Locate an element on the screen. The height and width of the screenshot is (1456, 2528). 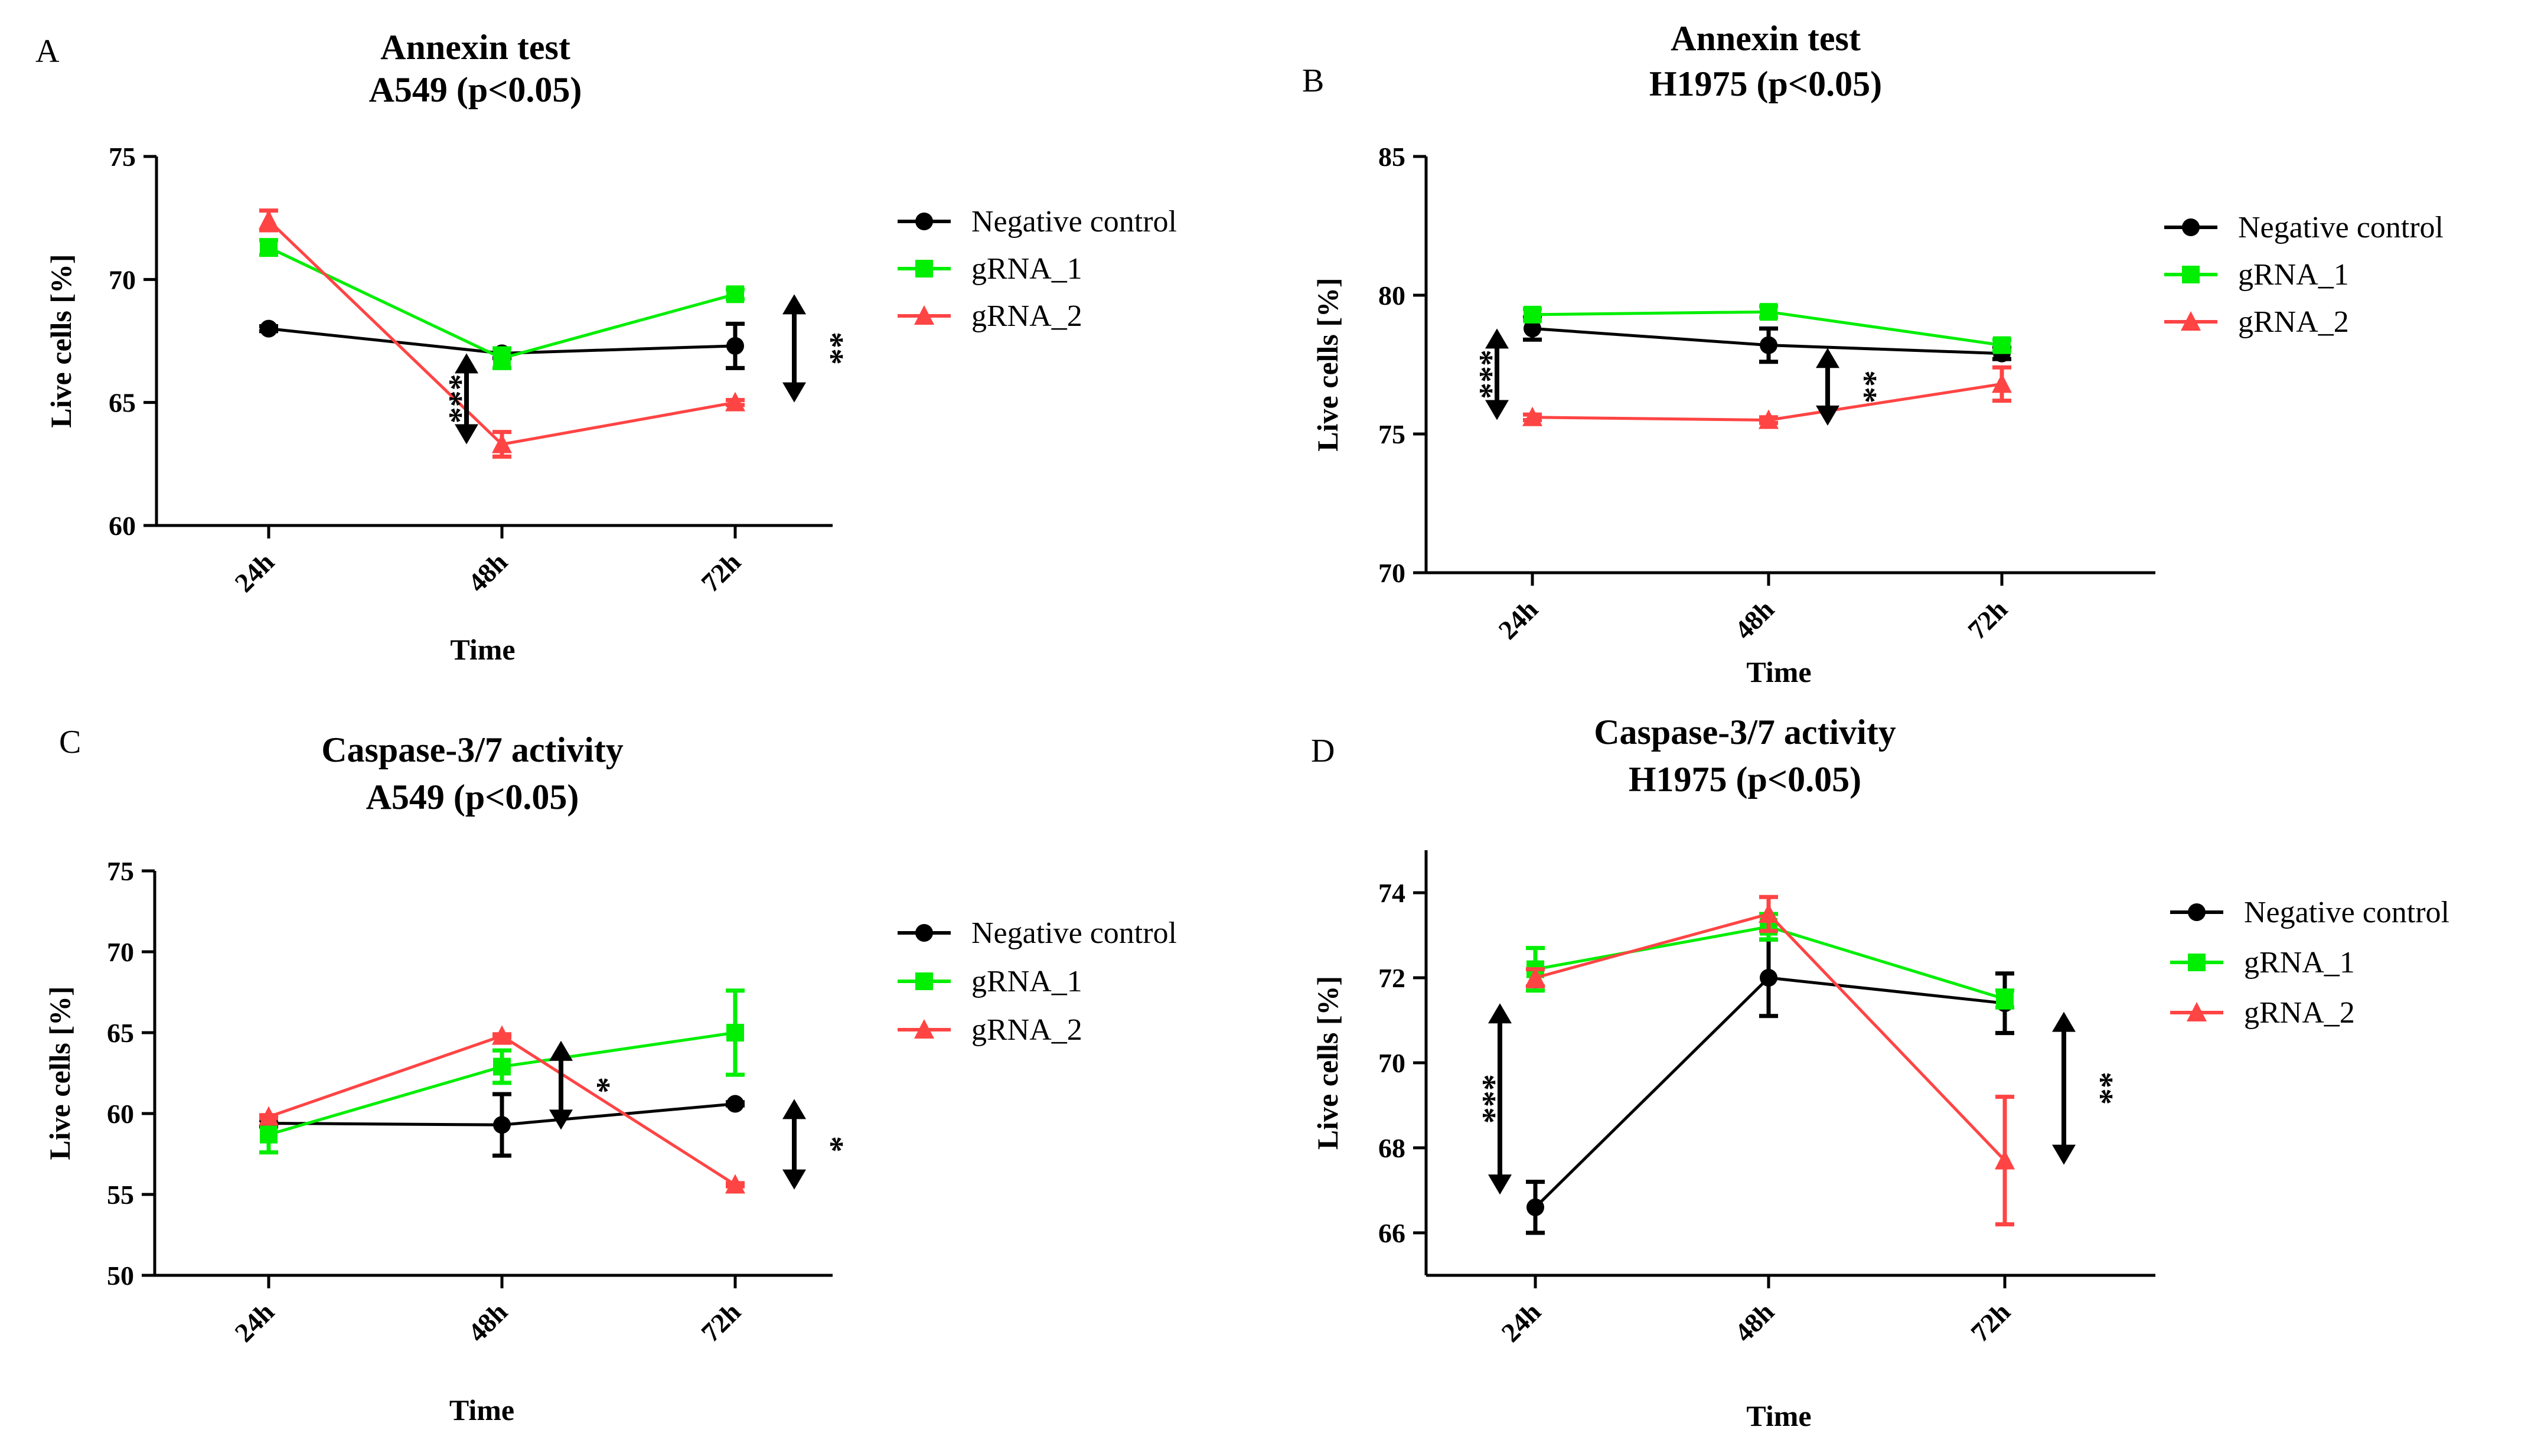
x-axis-label: Time is located at coordinates (1778, 1415).